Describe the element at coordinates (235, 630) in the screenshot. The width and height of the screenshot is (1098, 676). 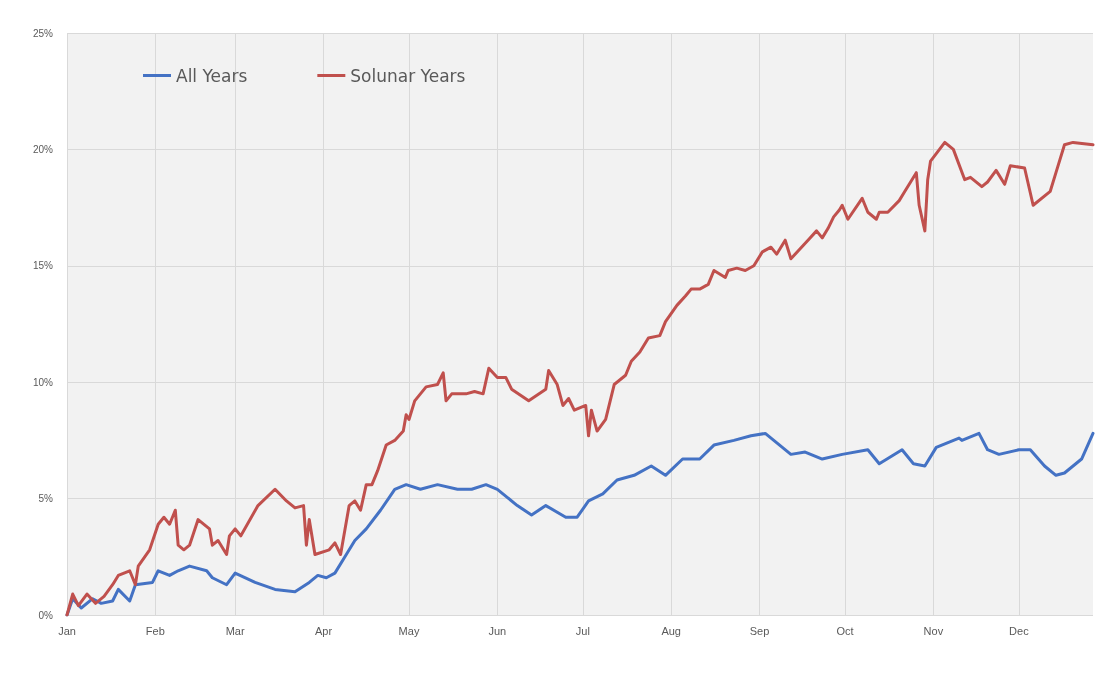
I see `x-tick-label: Mar` at that location.